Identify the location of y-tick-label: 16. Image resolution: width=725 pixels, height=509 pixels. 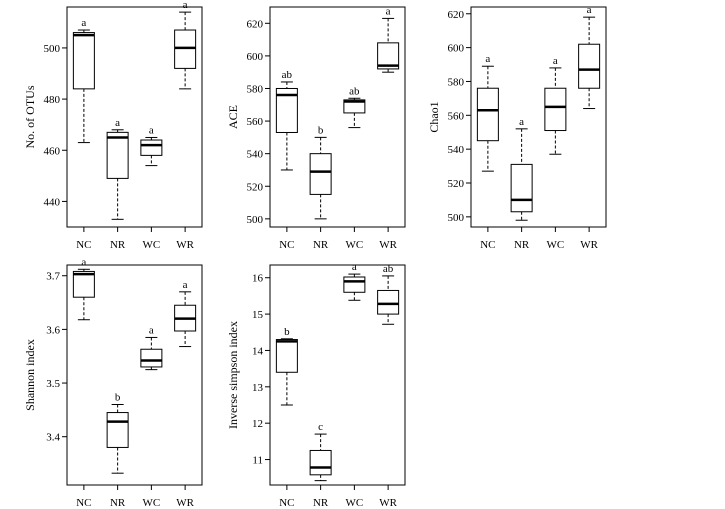
(258, 279).